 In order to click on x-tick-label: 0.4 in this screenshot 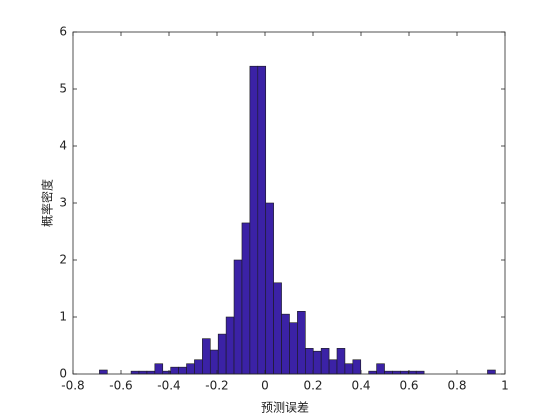, I will do `click(360, 386)`.